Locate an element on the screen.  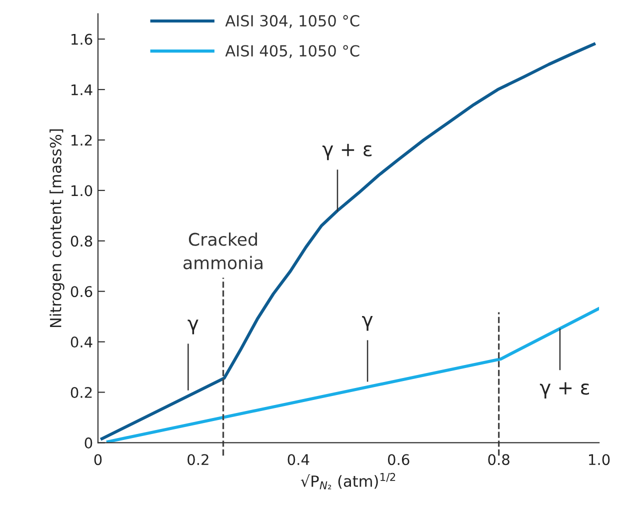
x-tick-label: 0.2 is located at coordinates (198, 460).